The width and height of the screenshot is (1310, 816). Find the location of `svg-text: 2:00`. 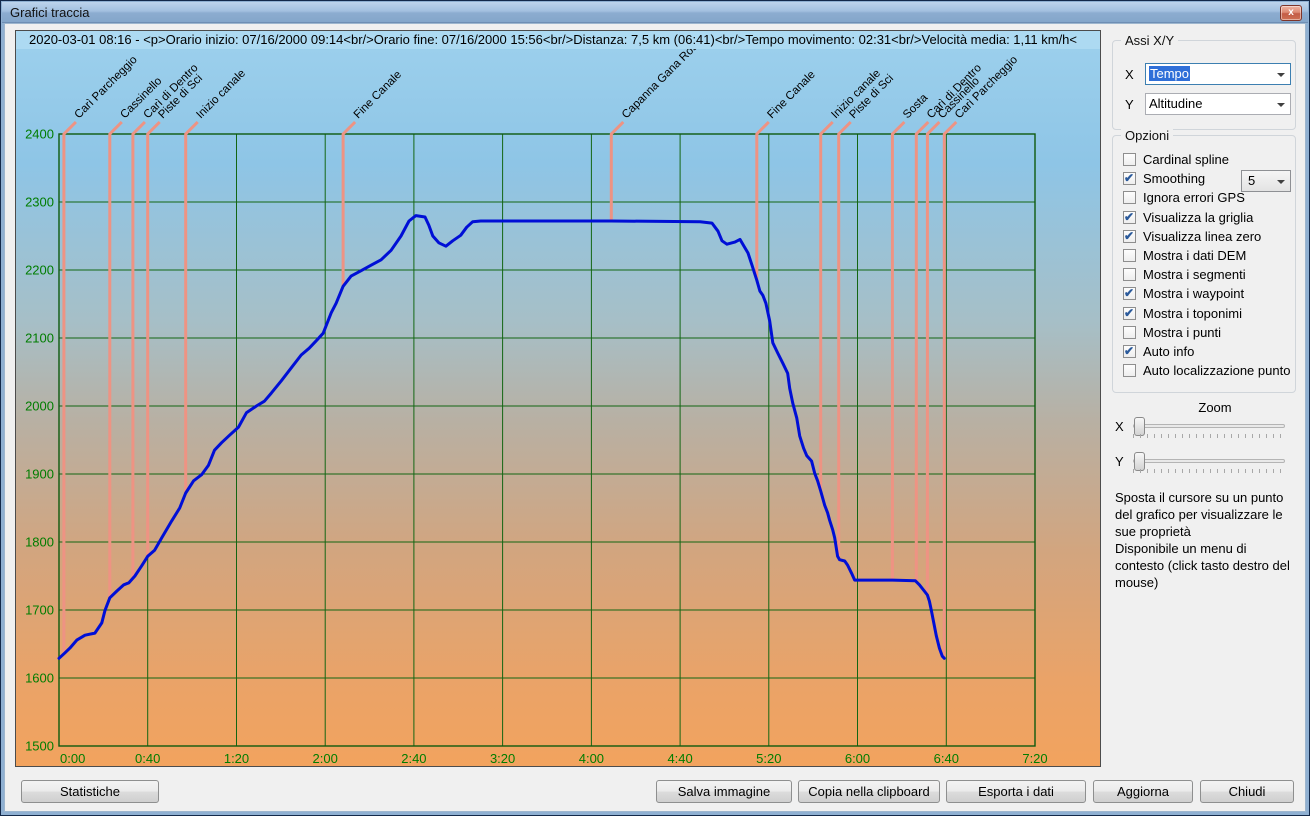

svg-text: 2:00 is located at coordinates (325, 758).